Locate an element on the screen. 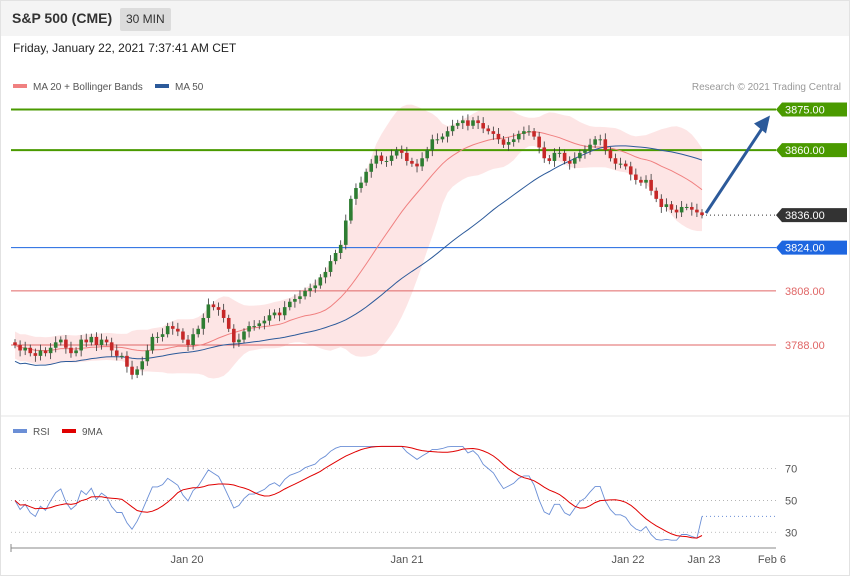 The image size is (850, 576). level-label-3808.00: 3808.00 is located at coordinates (805, 292).